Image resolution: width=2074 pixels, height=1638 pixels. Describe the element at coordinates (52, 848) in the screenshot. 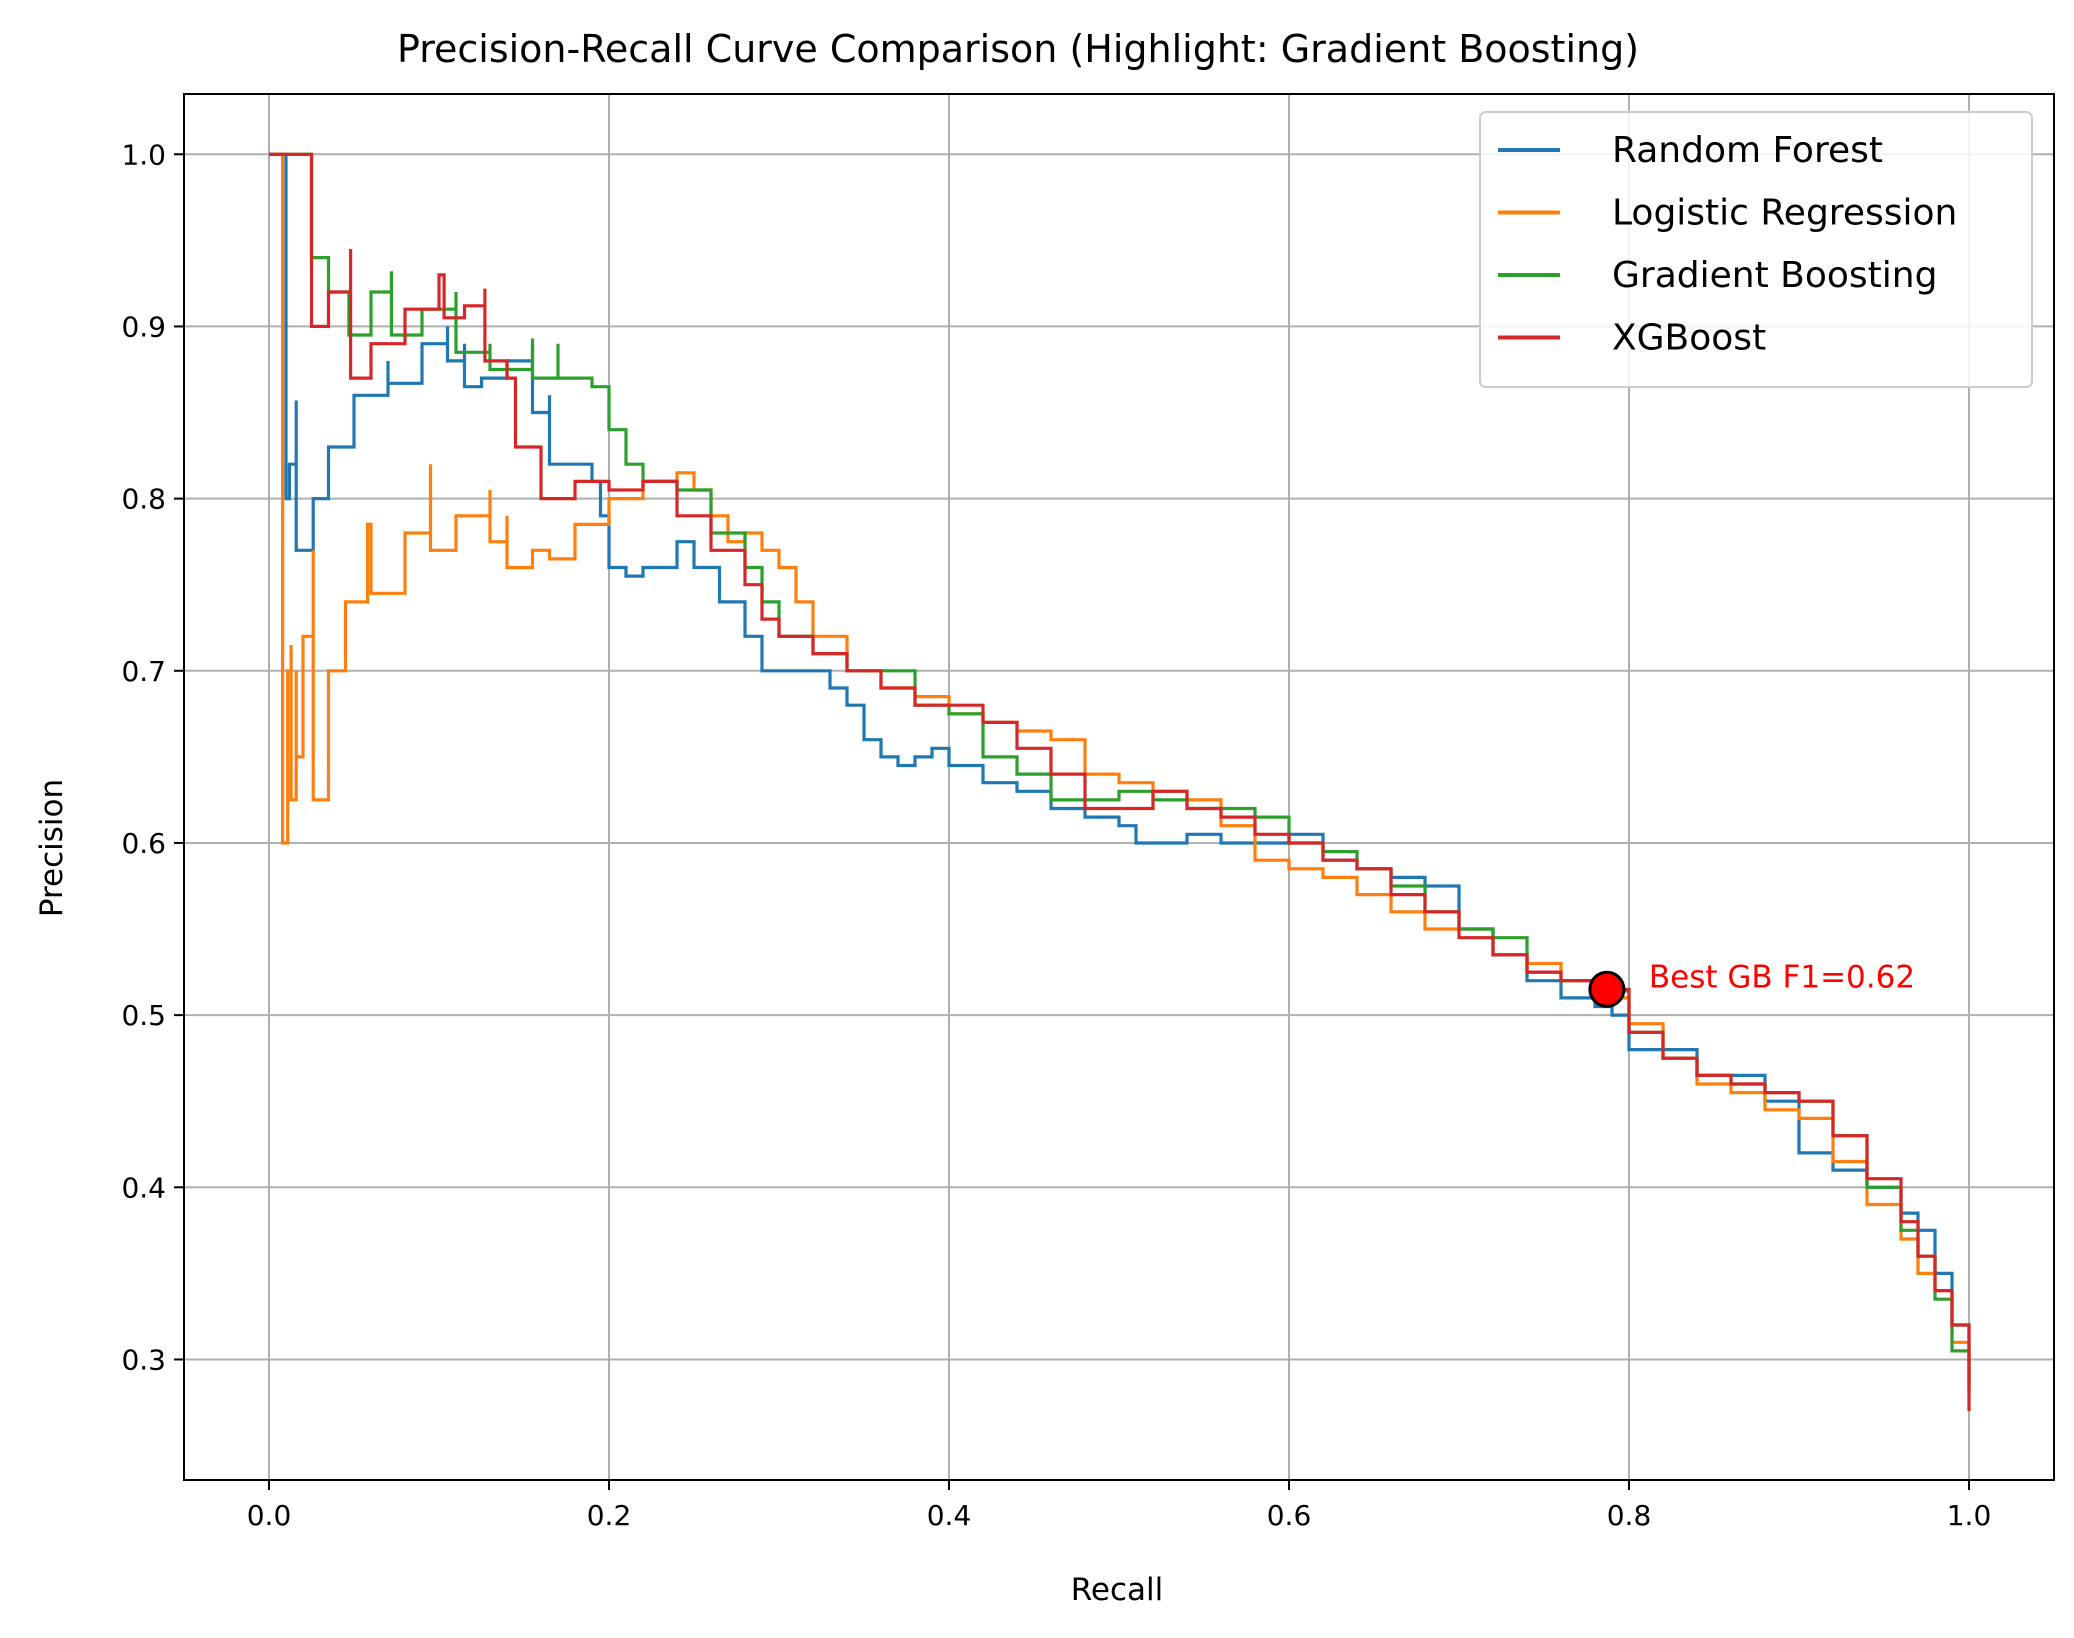

I see `y-axis-label: Precision` at that location.